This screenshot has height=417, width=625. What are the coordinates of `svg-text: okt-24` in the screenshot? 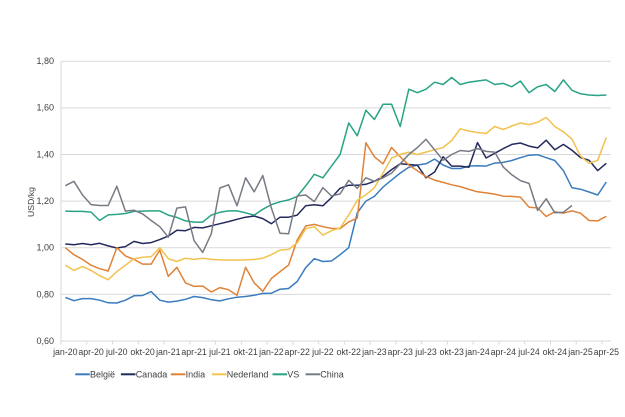 It's located at (555, 352).